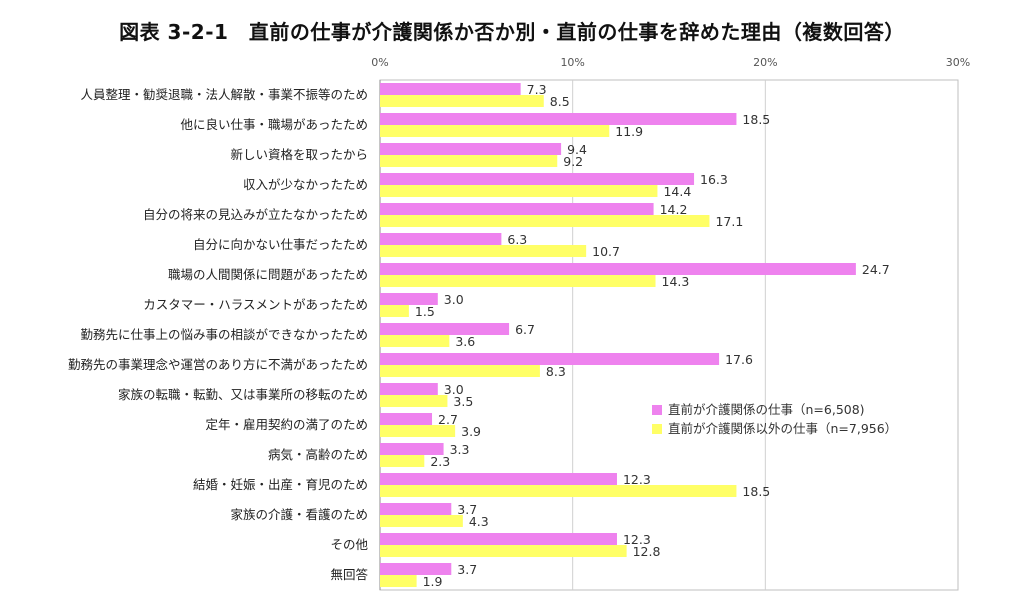 This screenshot has height=601, width=1024. Describe the element at coordinates (958, 62) in the screenshot. I see `x-tick-label: 30%` at that location.